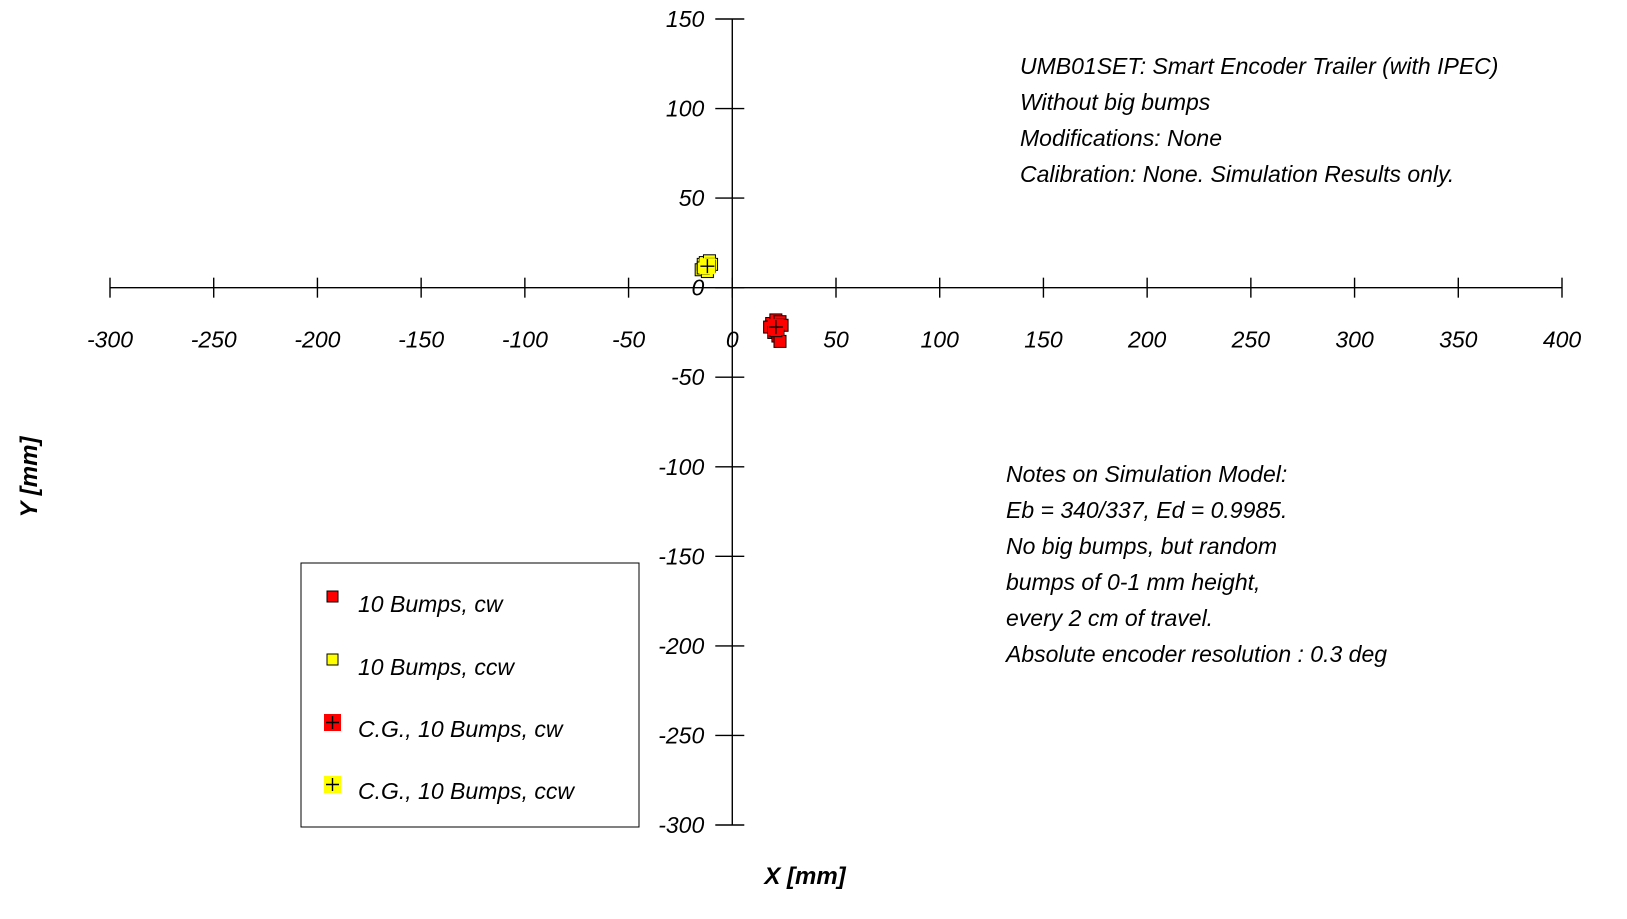  I want to click on y-tick-label: -150, so click(681, 556).